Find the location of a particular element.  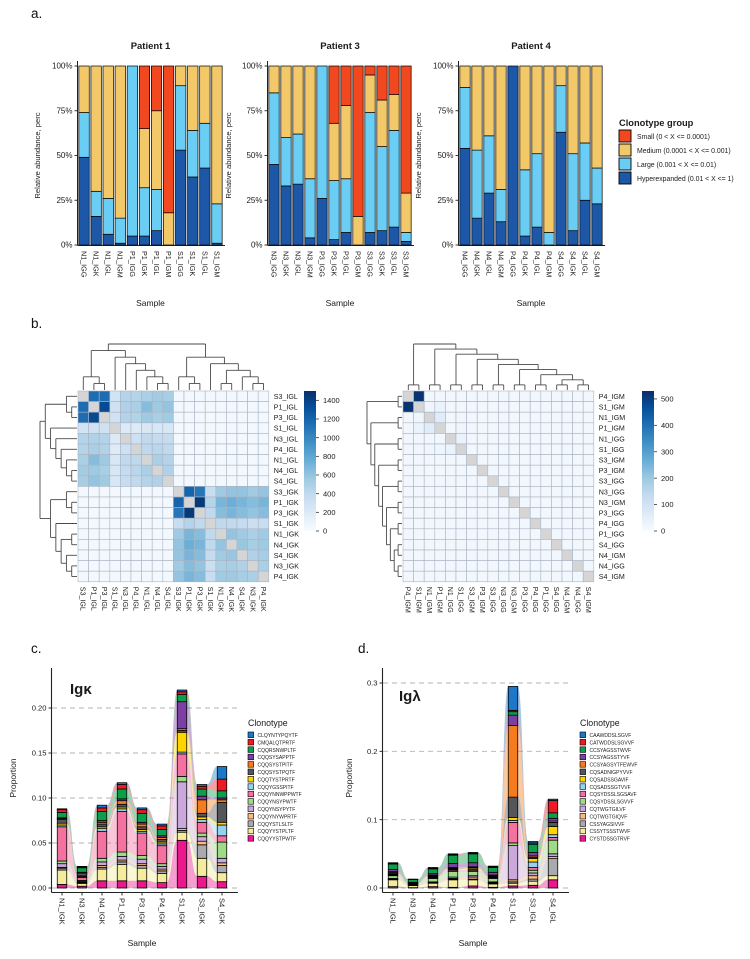

y-tick-label: 0.15 is located at coordinates (39, 753).